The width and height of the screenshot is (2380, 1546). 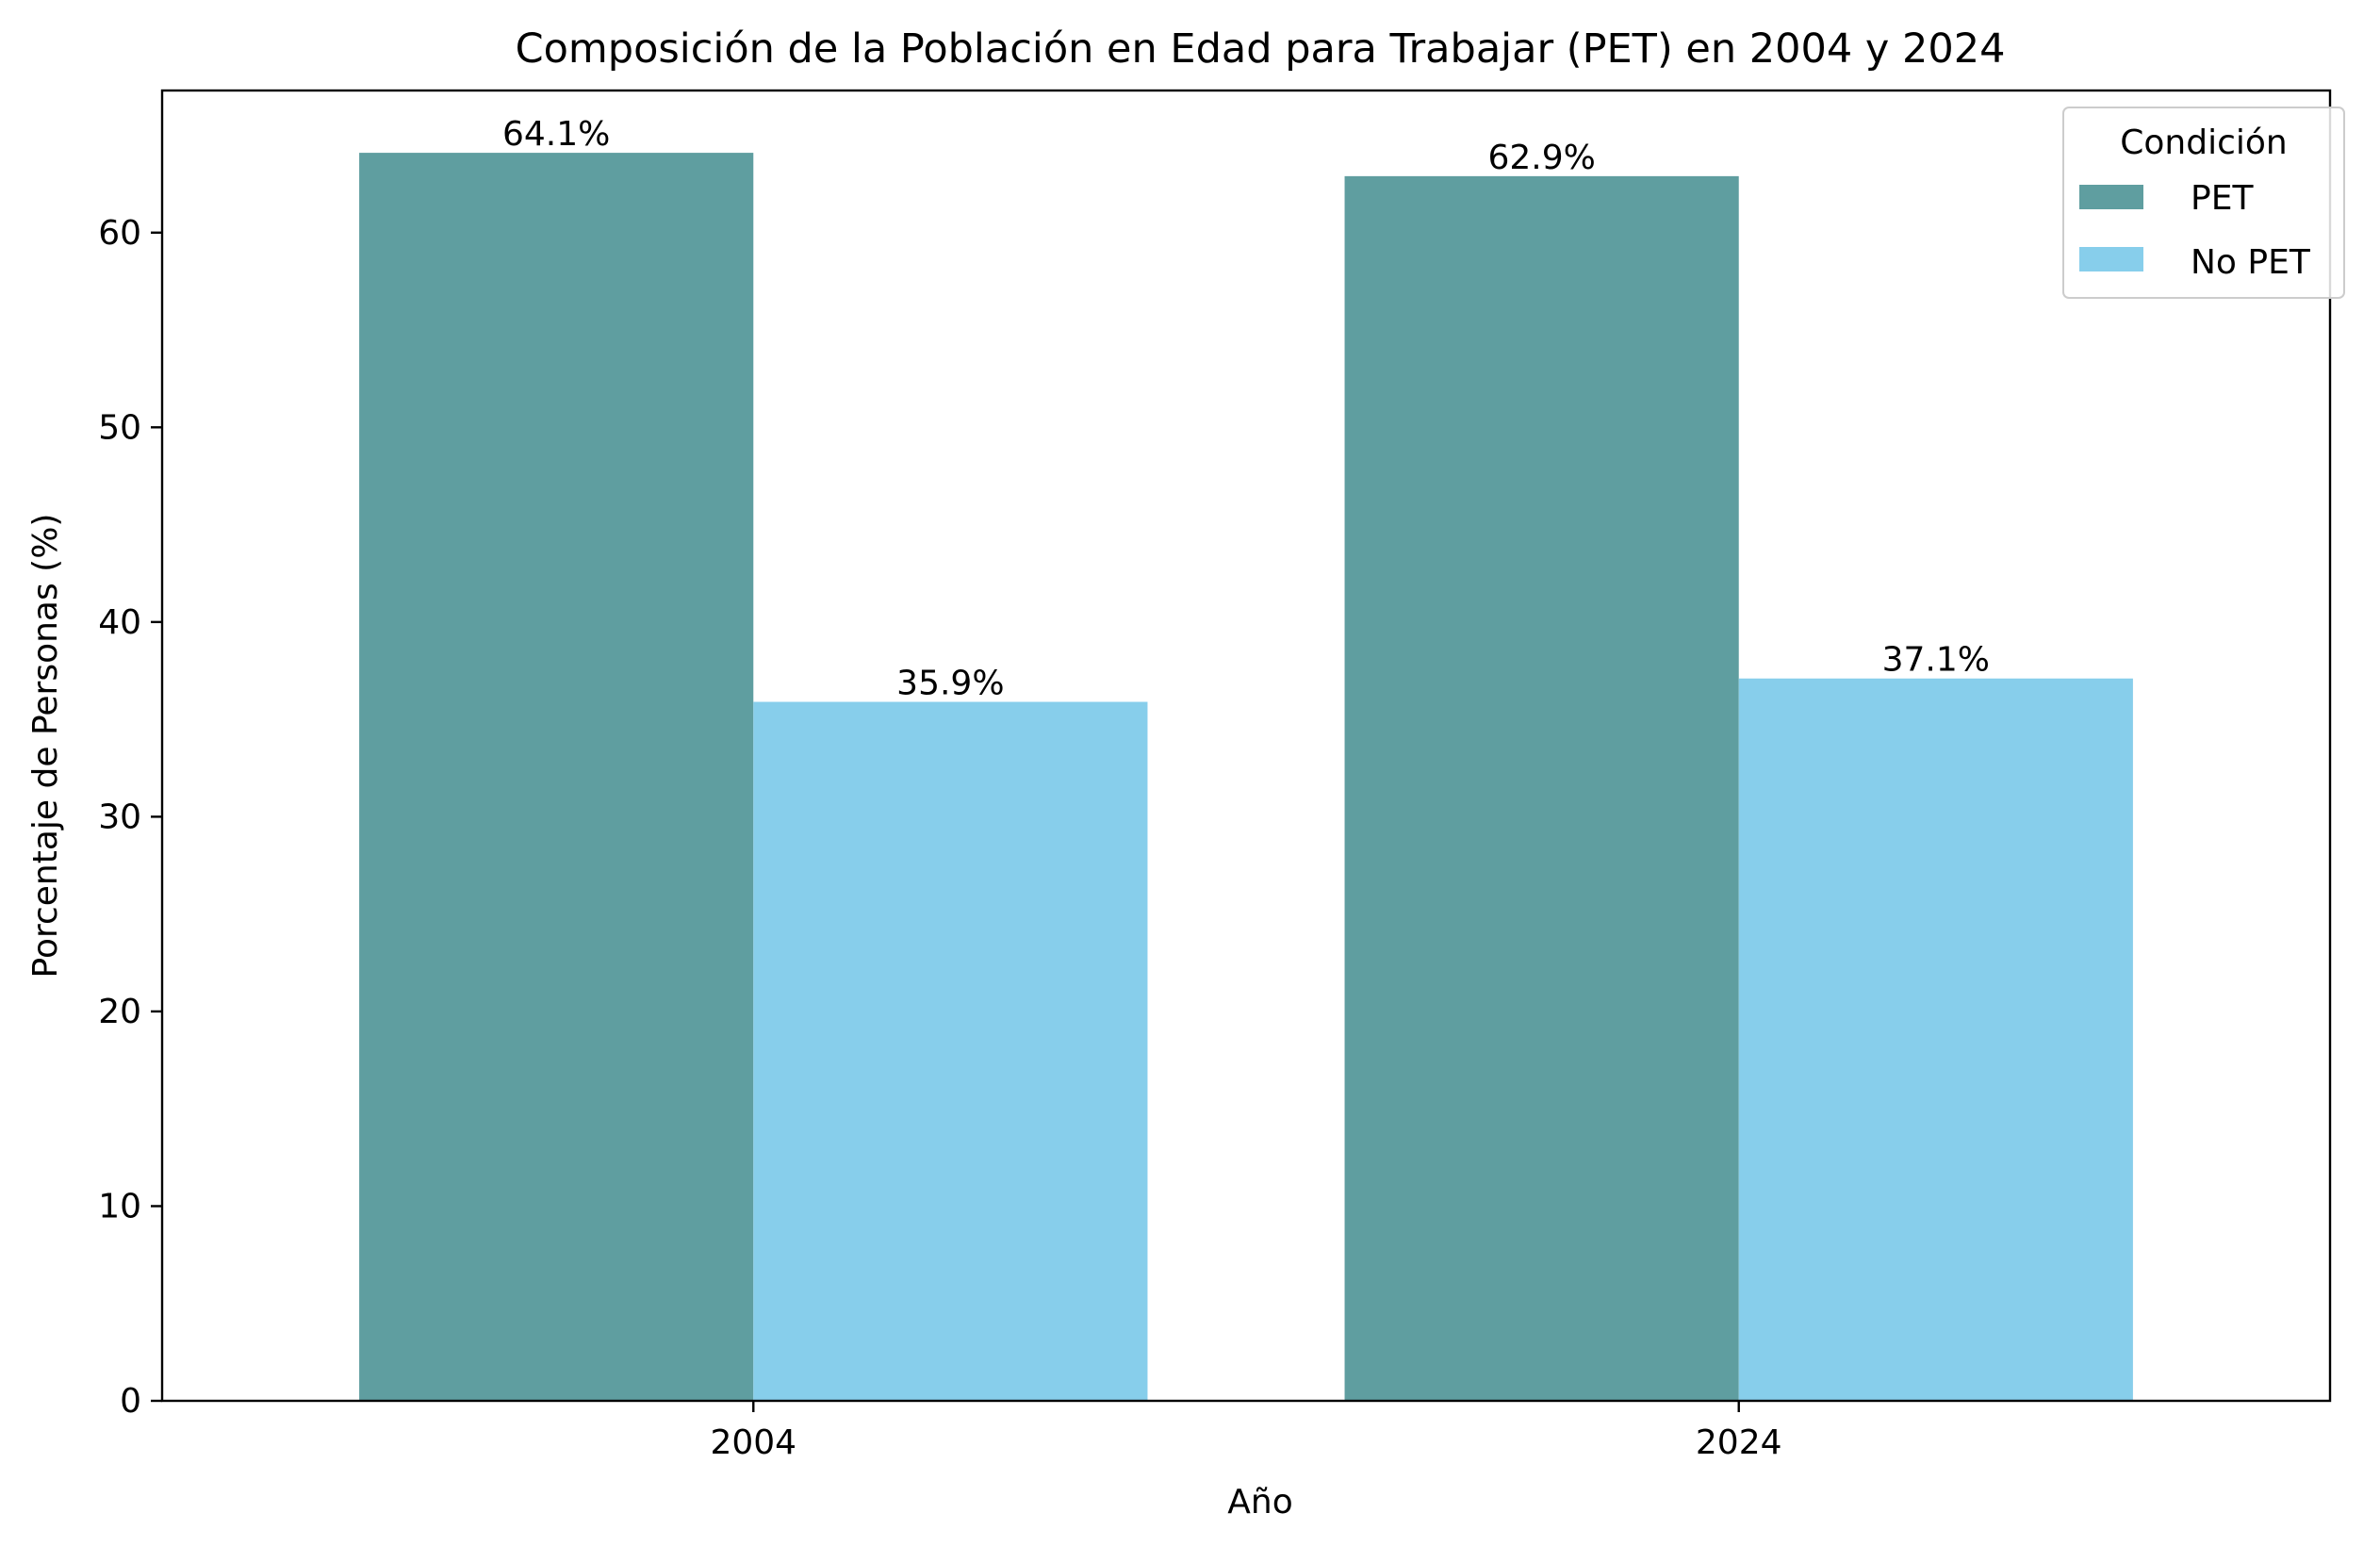 What do you see at coordinates (119, 622) in the screenshot?
I see `y-tick-label: 40` at bounding box center [119, 622].